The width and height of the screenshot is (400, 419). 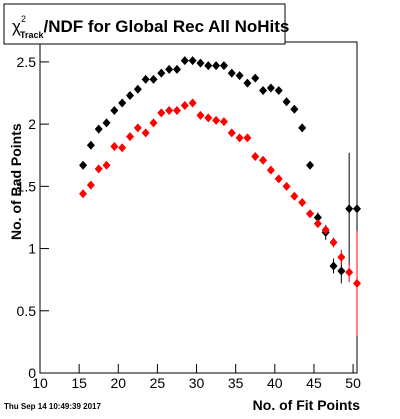 What do you see at coordinates (52, 406) in the screenshot?
I see `timestamp: Thu Sep 14 10:49:39 2017` at bounding box center [52, 406].